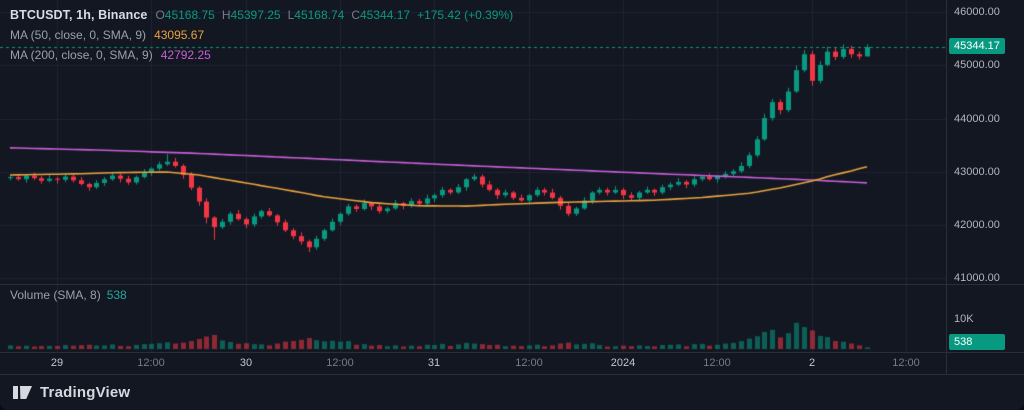 This screenshot has height=410, width=1024. What do you see at coordinates (977, 224) in the screenshot?
I see `price-tick-label: 42000.00` at bounding box center [977, 224].